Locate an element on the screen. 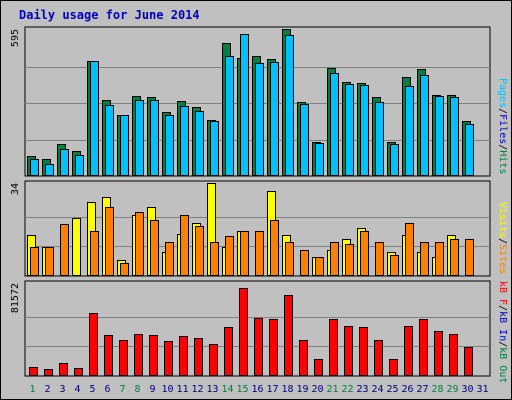 The height and width of the screenshot is (400, 512). day-tick-label: 15 is located at coordinates (242, 389).